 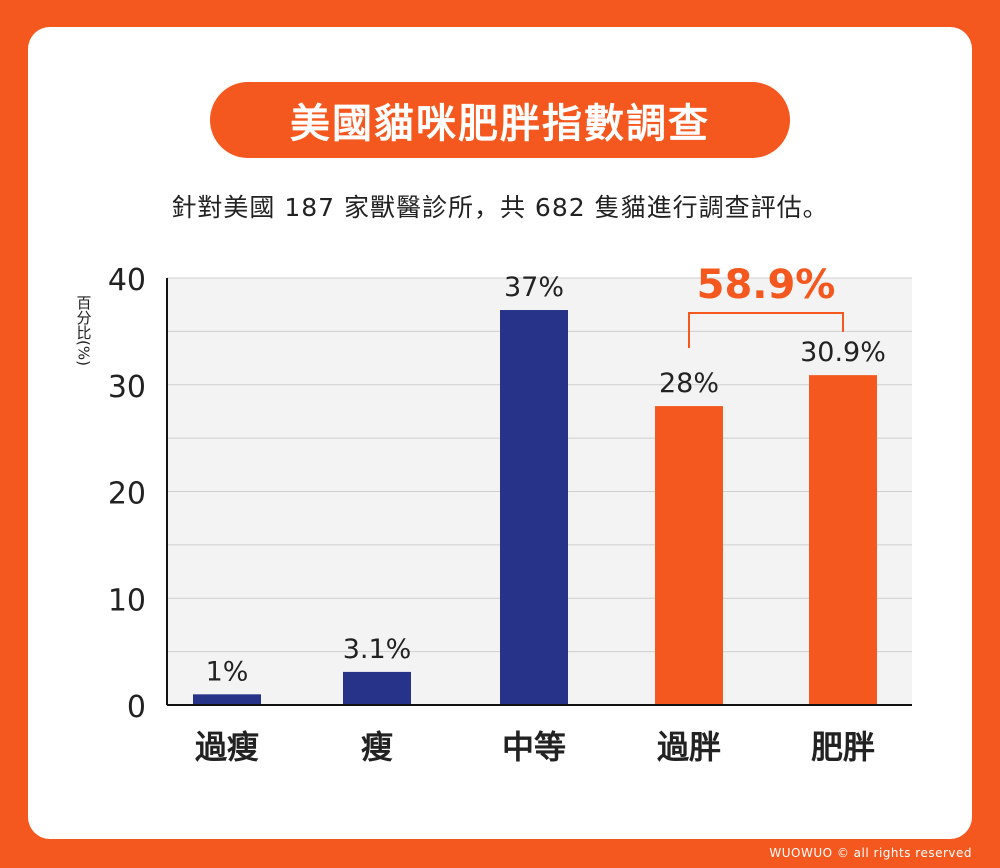 I want to click on x-tick-label: 過瘦, so click(x=227, y=747).